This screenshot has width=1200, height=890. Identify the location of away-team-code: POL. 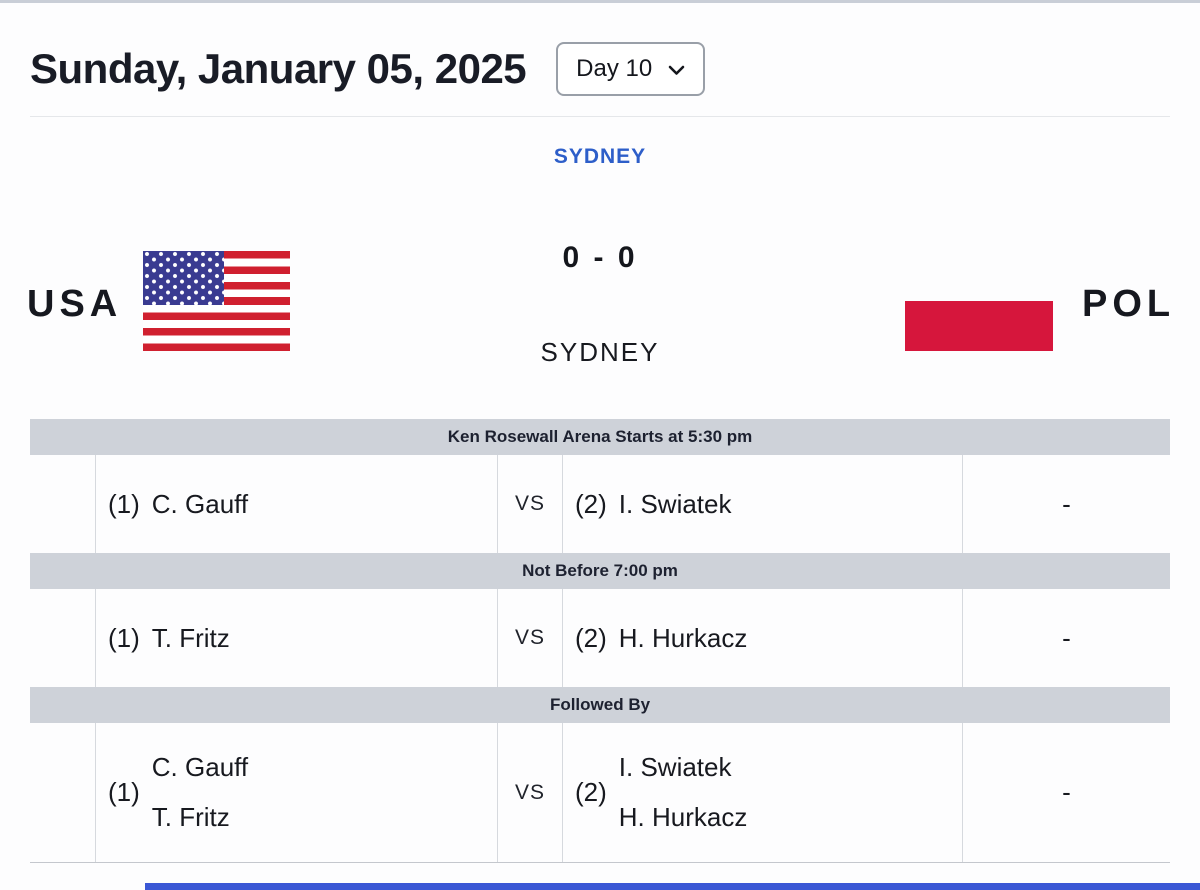
(1129, 304).